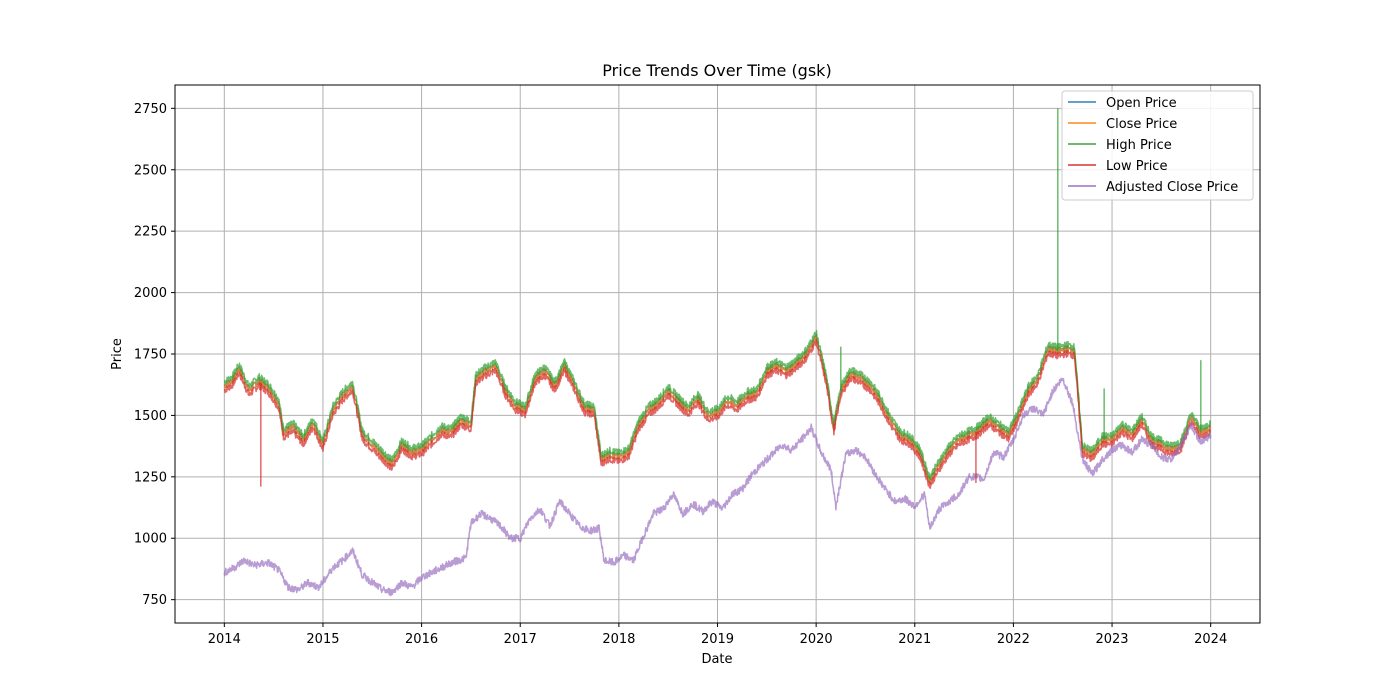  I want to click on legend-label-adjusted-close: Adjusted Close Price, so click(1172, 187).